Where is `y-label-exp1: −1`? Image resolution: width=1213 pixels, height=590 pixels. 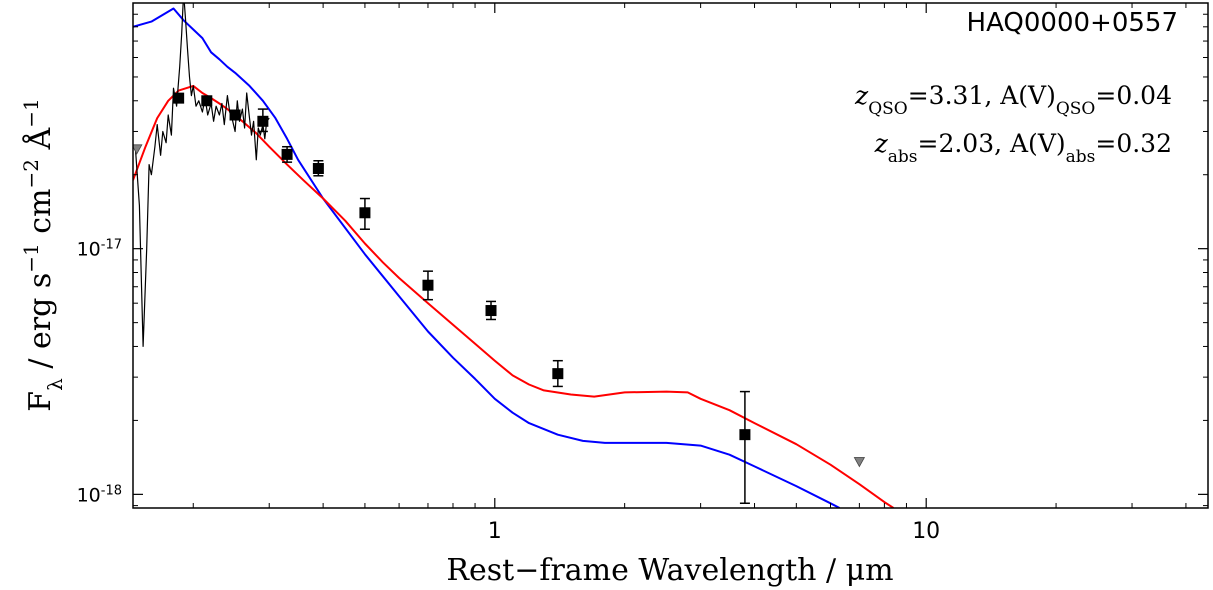 y-label-exp1: −1 is located at coordinates (31, 257).